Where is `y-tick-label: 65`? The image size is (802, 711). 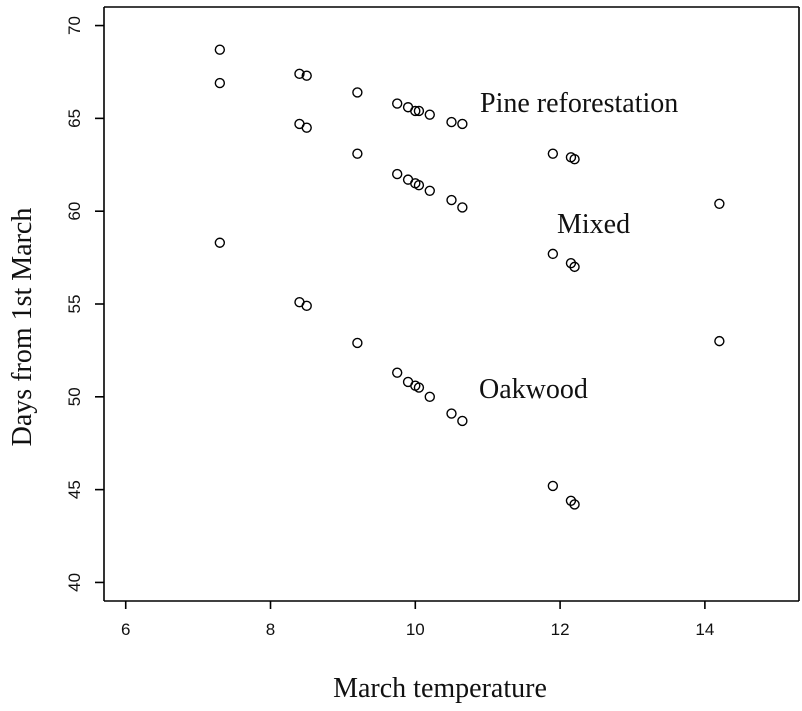
y-tick-label: 65 is located at coordinates (74, 118).